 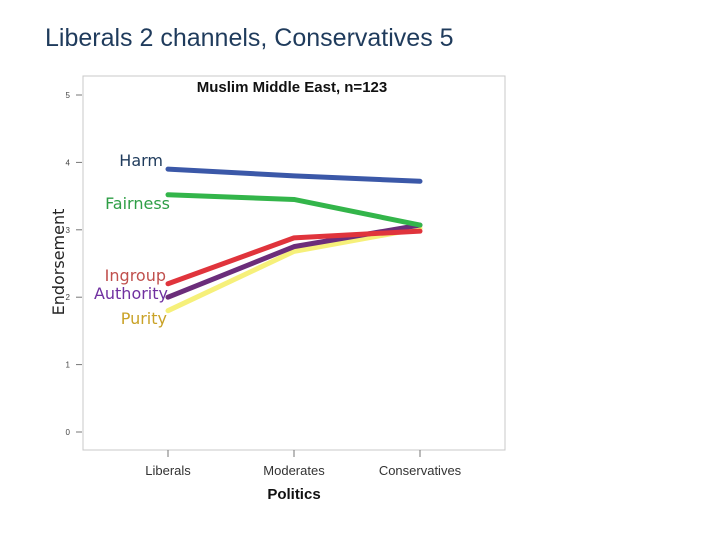 What do you see at coordinates (68, 162) in the screenshot?
I see `y-tick-label: 4` at bounding box center [68, 162].